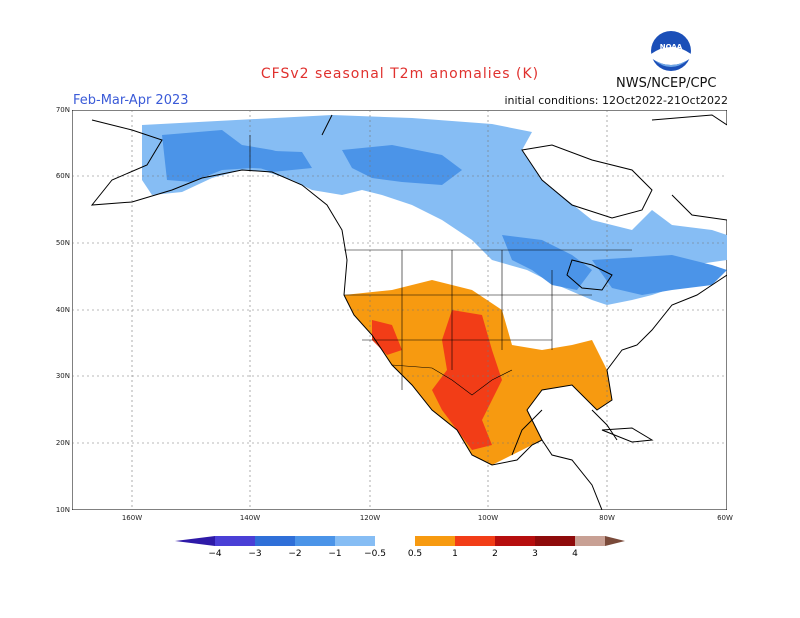  I want to click on initial-conditions: initial conditions: 12Oct2022-21Oct2022, so click(616, 100).